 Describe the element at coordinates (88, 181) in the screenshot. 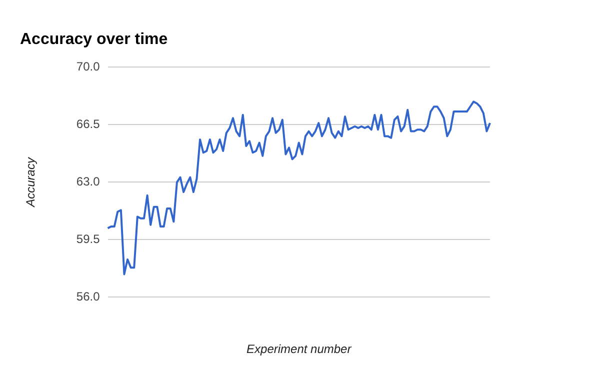

I see `y-tick-label: 63.0` at that location.